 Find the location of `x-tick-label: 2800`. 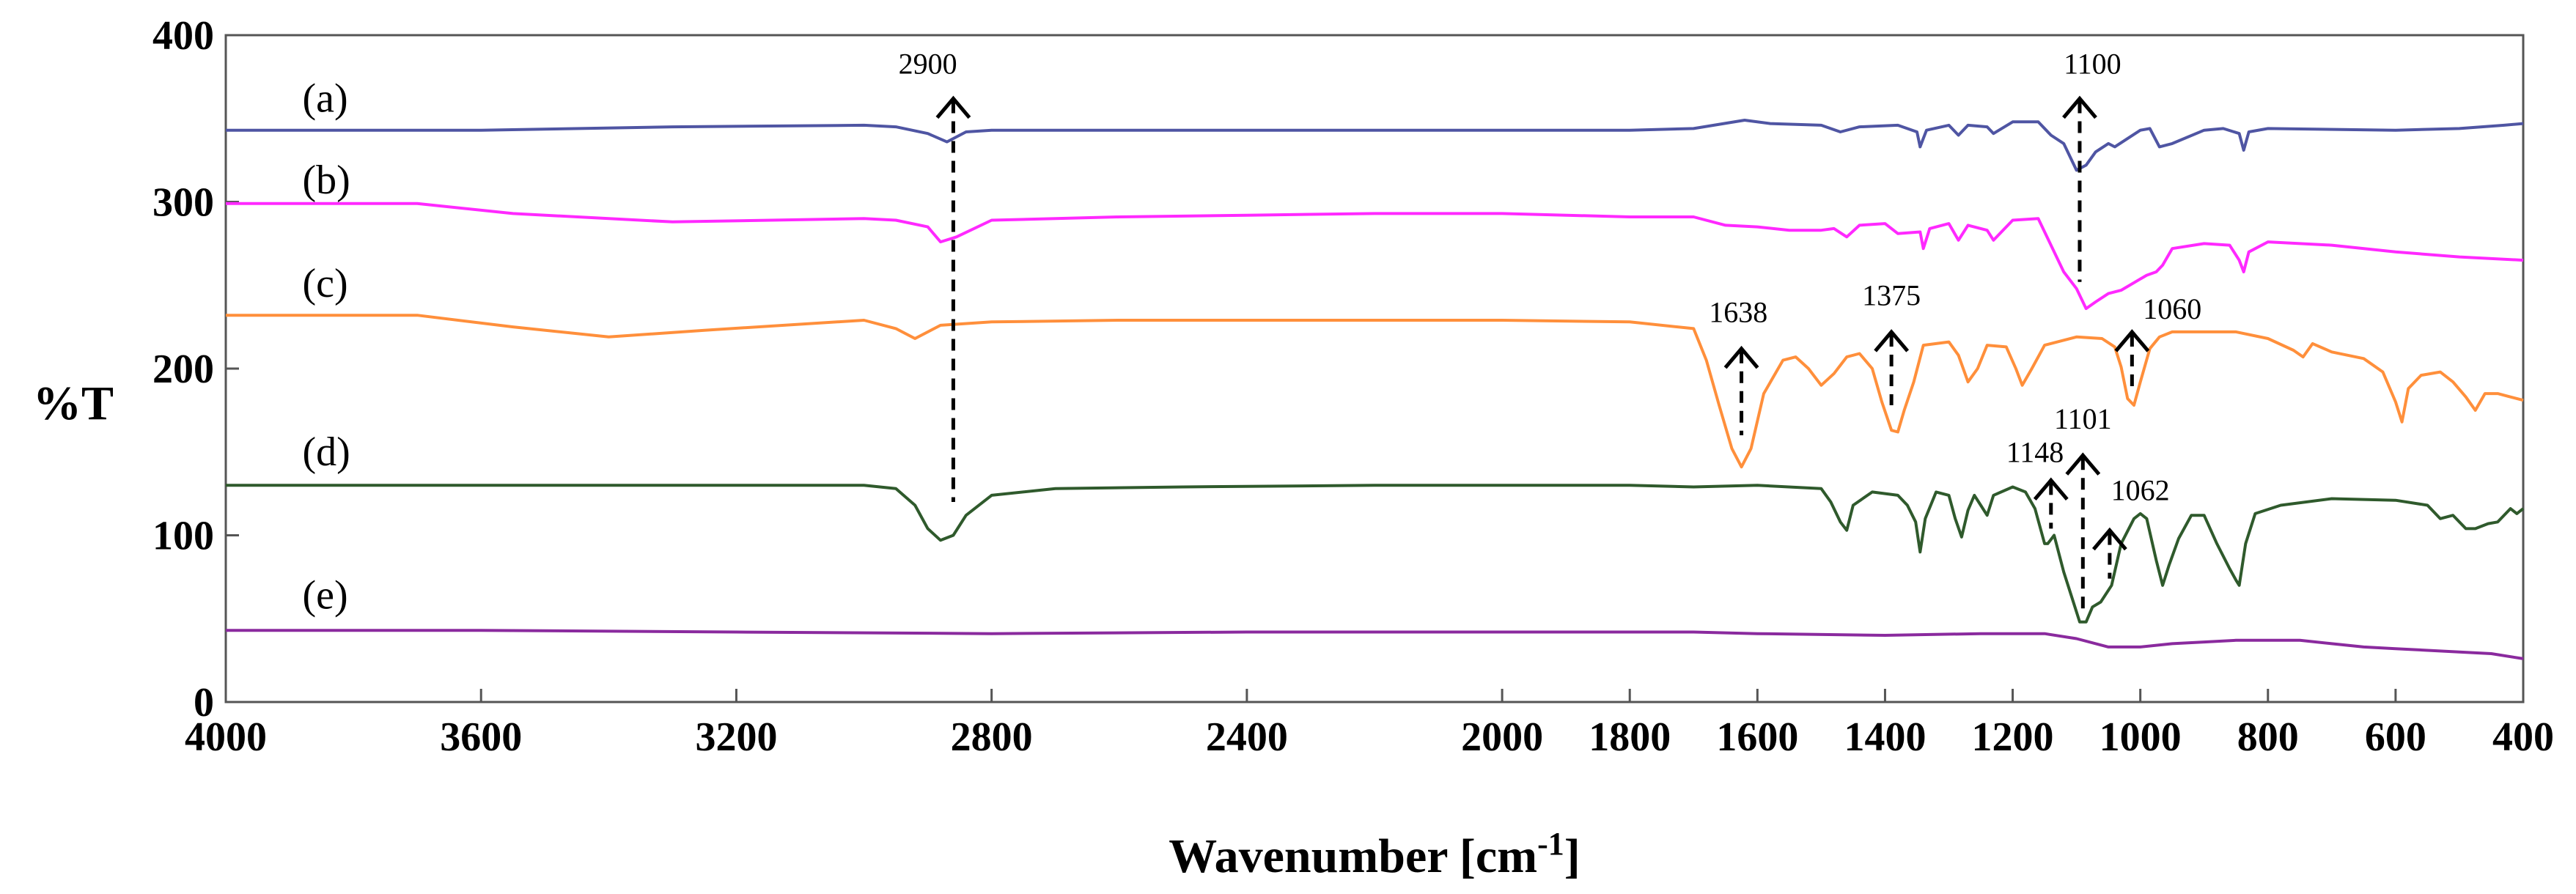

x-tick-label: 2800 is located at coordinates (992, 737).